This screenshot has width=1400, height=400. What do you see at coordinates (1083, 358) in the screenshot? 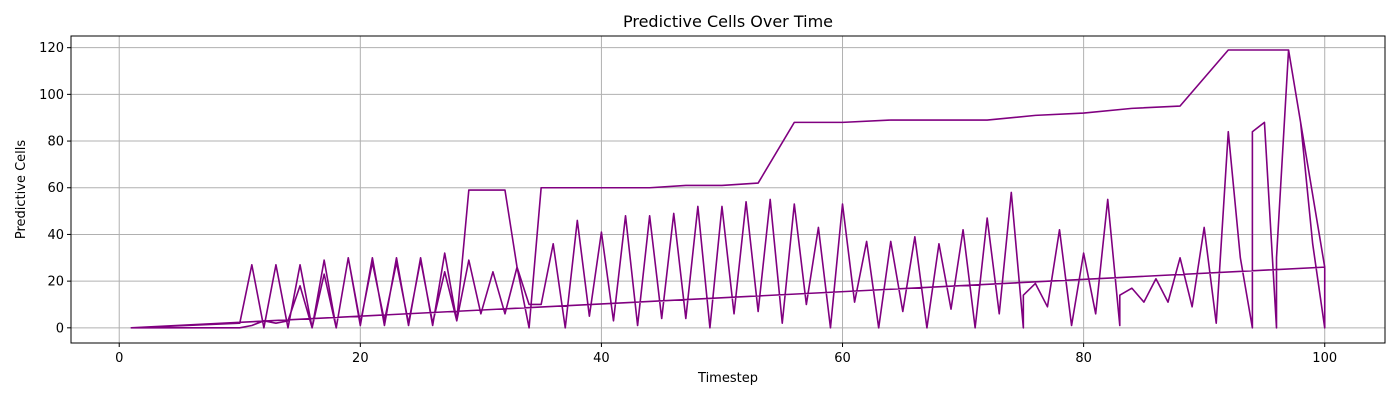
I see `x-tick-label: 80` at bounding box center [1083, 358].